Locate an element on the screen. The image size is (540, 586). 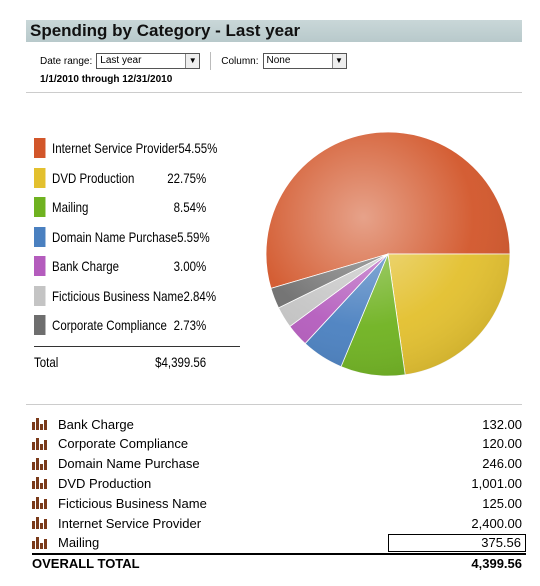
legend-percent: 2.73% is located at coordinates (190, 325).